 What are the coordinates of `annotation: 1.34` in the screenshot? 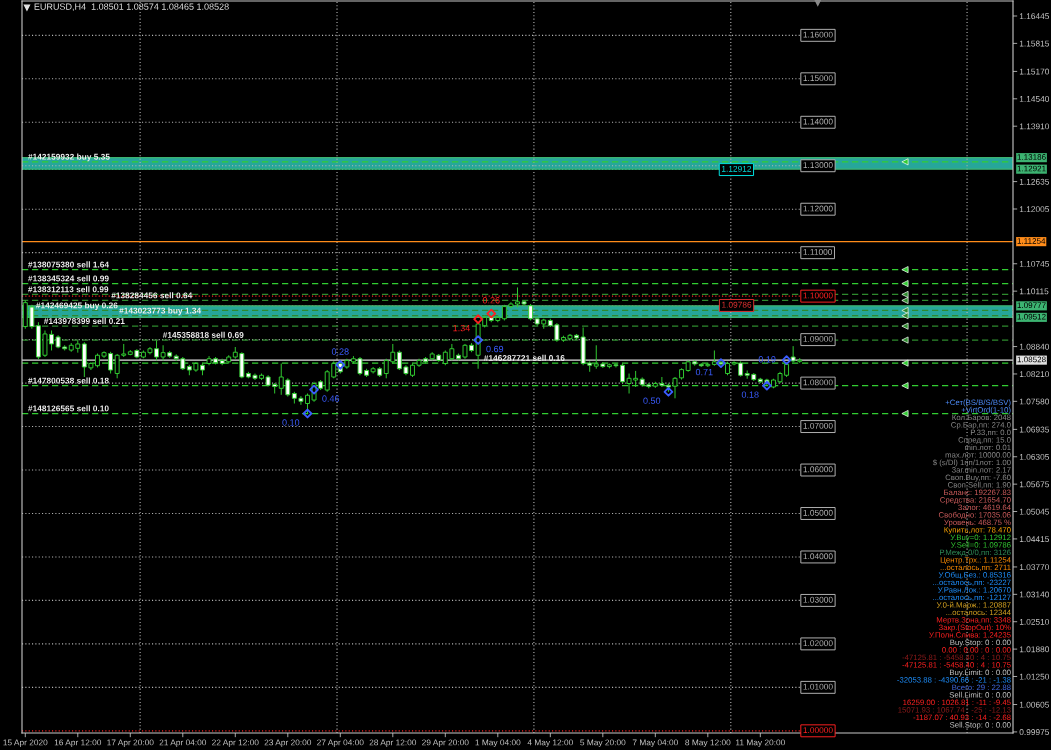 It's located at (461, 328).